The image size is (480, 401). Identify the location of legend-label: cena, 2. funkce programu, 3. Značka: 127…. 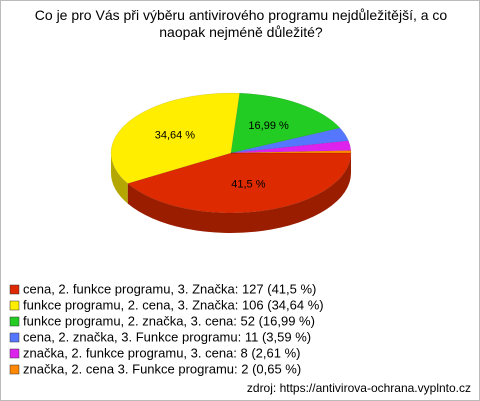
(169, 288).